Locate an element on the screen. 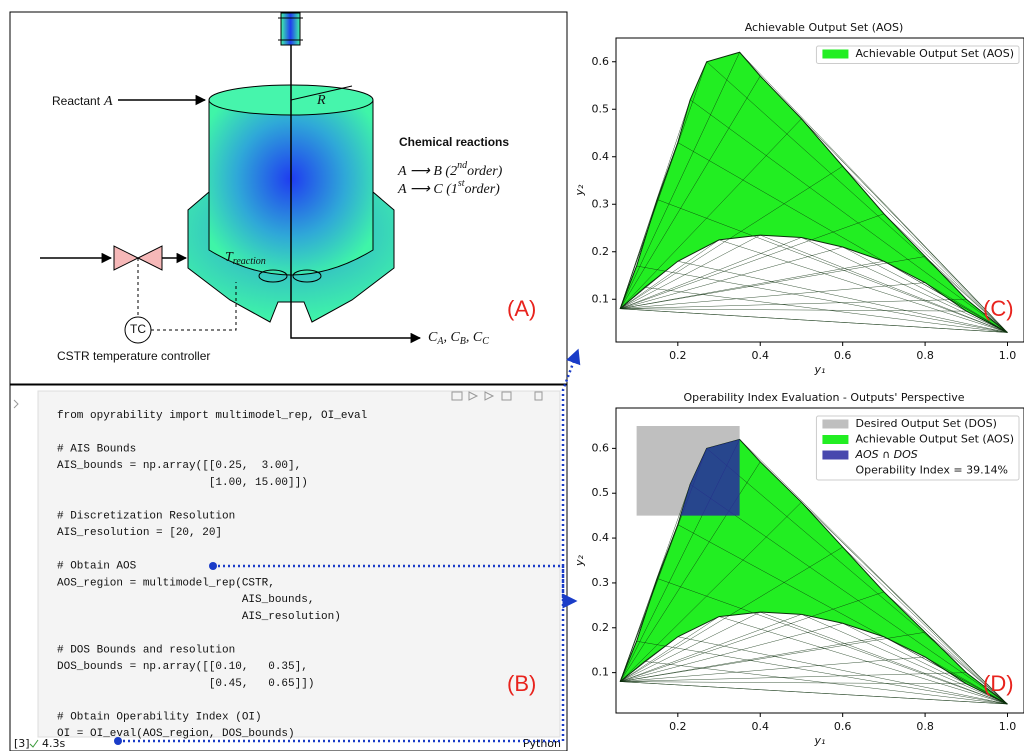 Image resolution: width=1024 pixels, height=751 pixels. output-text: C is located at coordinates (433, 337).